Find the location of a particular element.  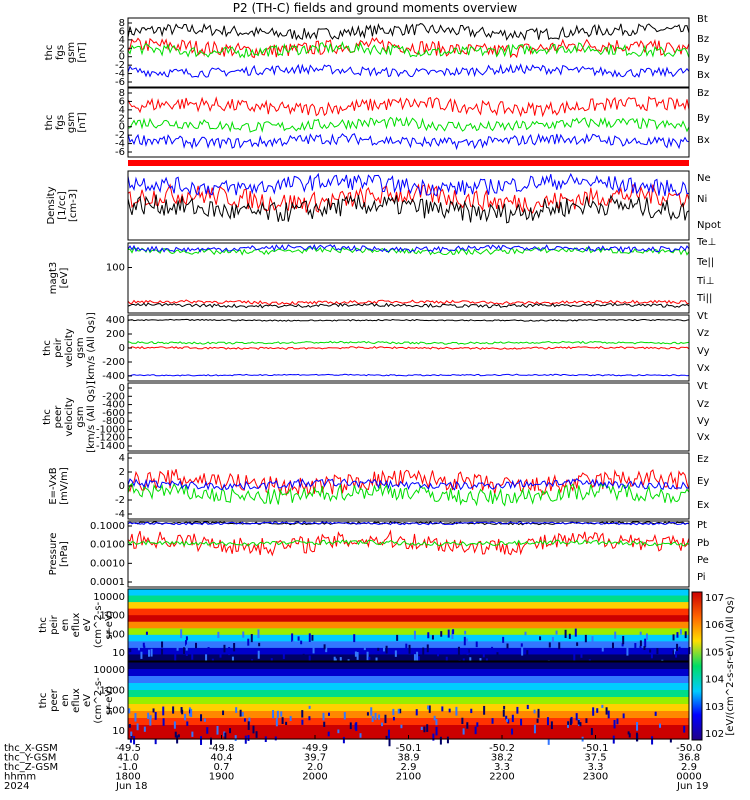

y-tick-label: -400 is located at coordinates (113, 376).